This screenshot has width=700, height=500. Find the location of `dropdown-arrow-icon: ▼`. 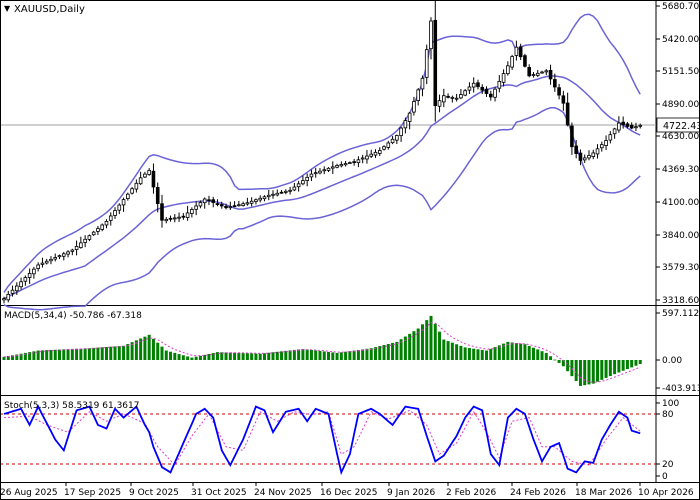

dropdown-arrow-icon: ▼ is located at coordinates (7, 8).